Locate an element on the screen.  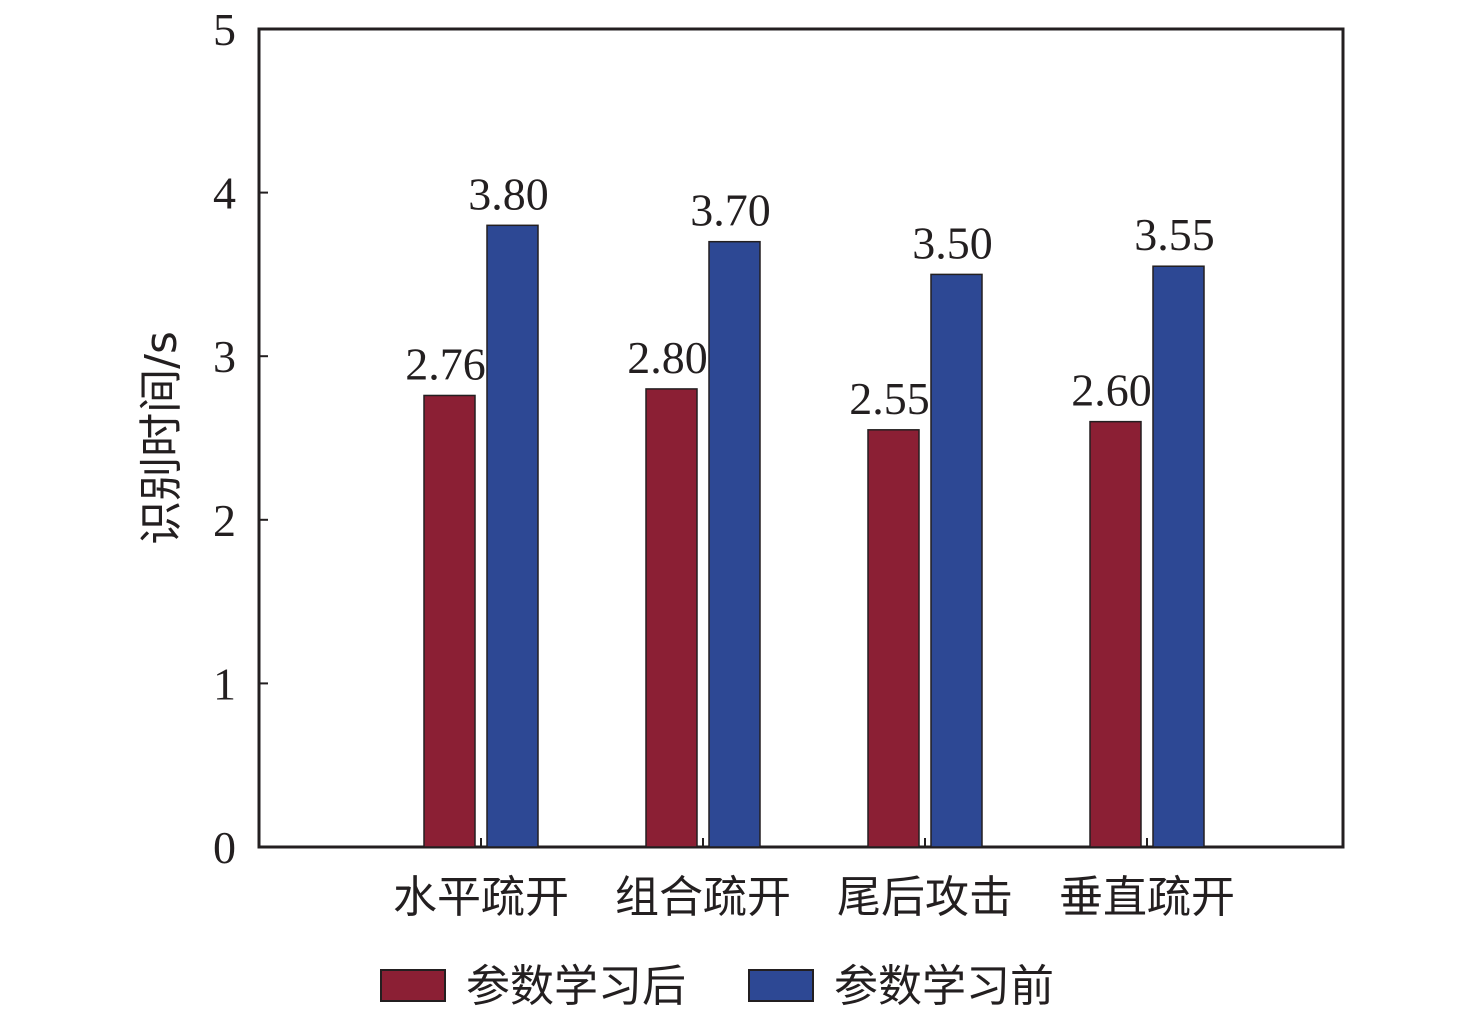
data-label: 2.60 is located at coordinates (1111, 390).